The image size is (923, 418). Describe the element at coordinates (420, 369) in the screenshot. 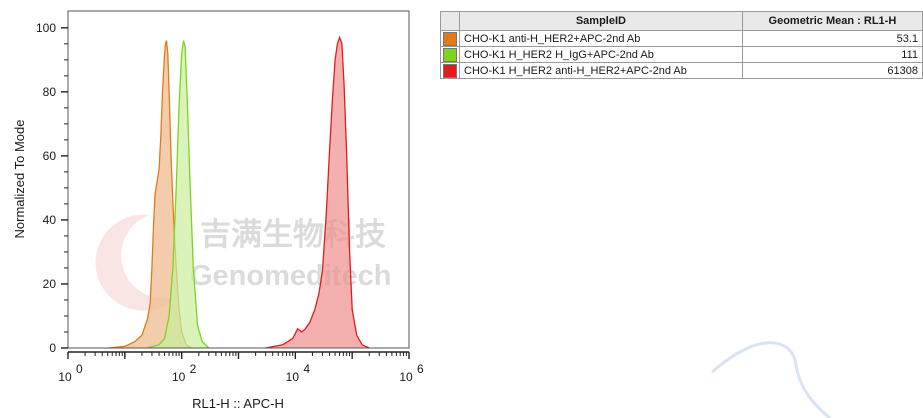

I see `x-tick-exponent: 6` at that location.